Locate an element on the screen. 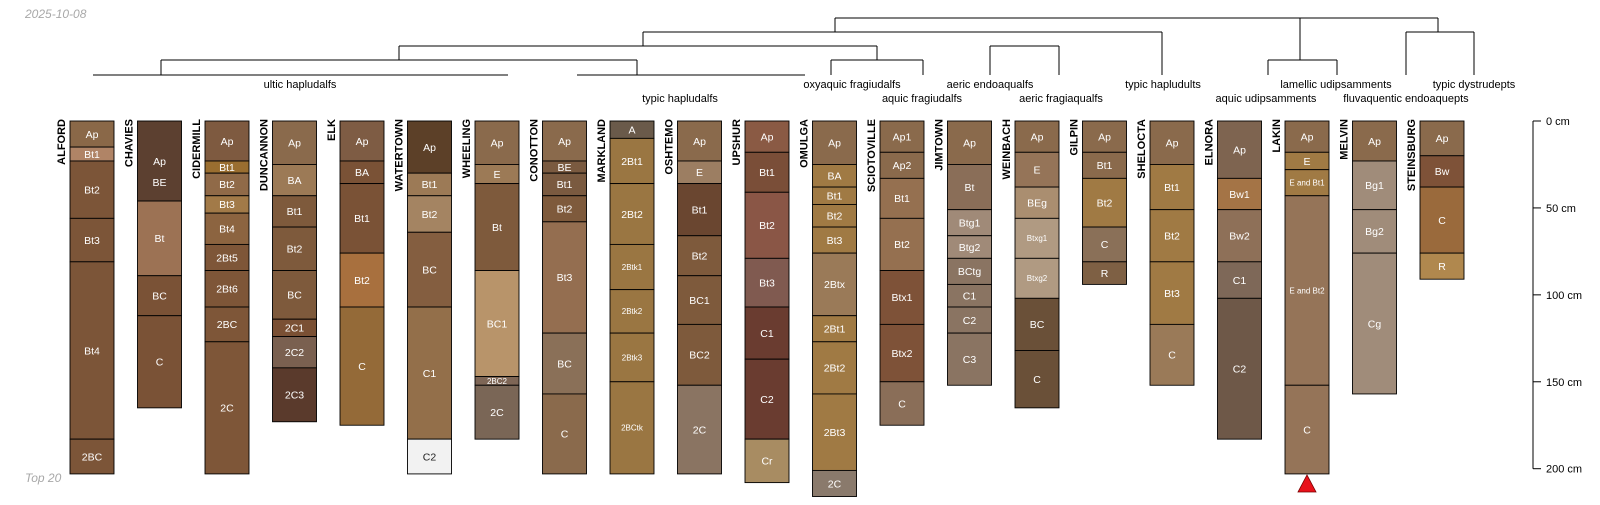  profile-jimtown: JIMTOWN Ap Bt Btg1 Btg2 BCtg C1 C2 C3 is located at coordinates (963, 252).